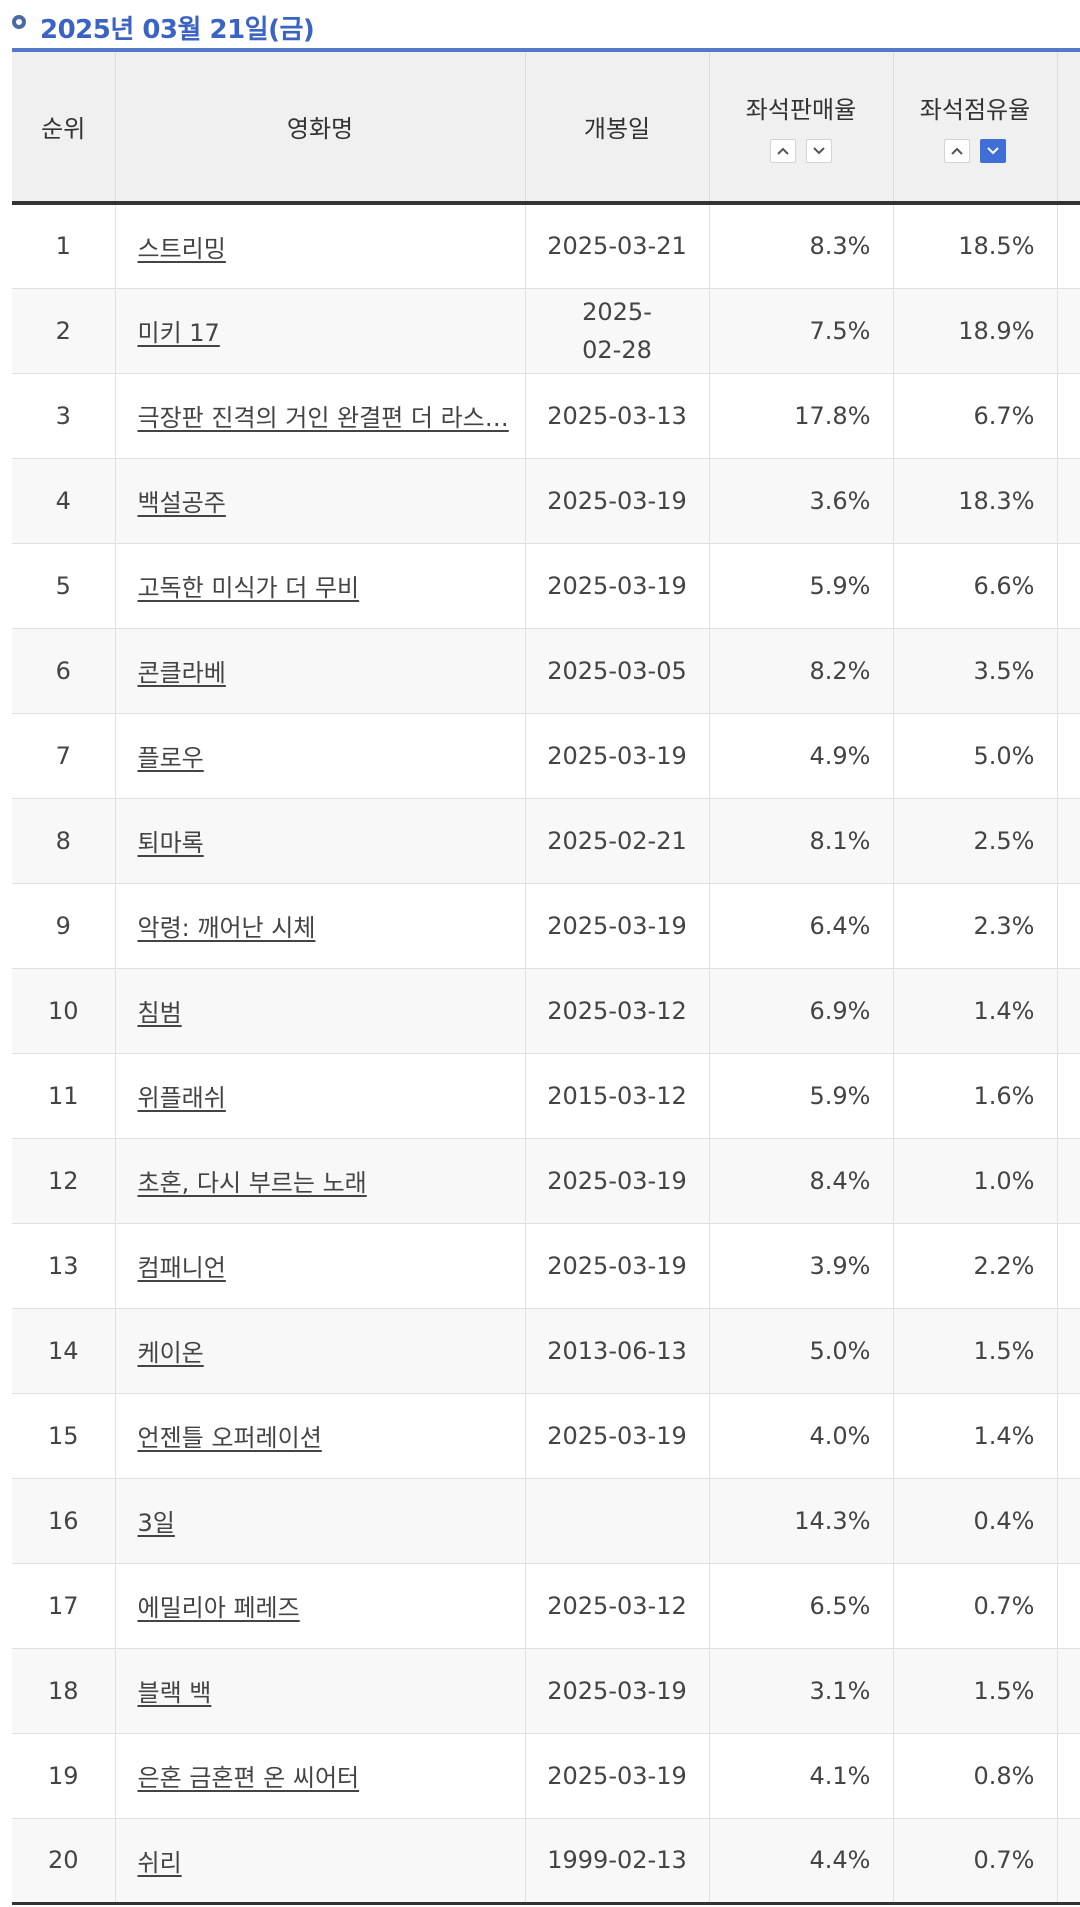  Describe the element at coordinates (546, 1350) in the screenshot. I see `table-row: 14 케이온 2013-06-13 5.0% 1.5%` at that location.